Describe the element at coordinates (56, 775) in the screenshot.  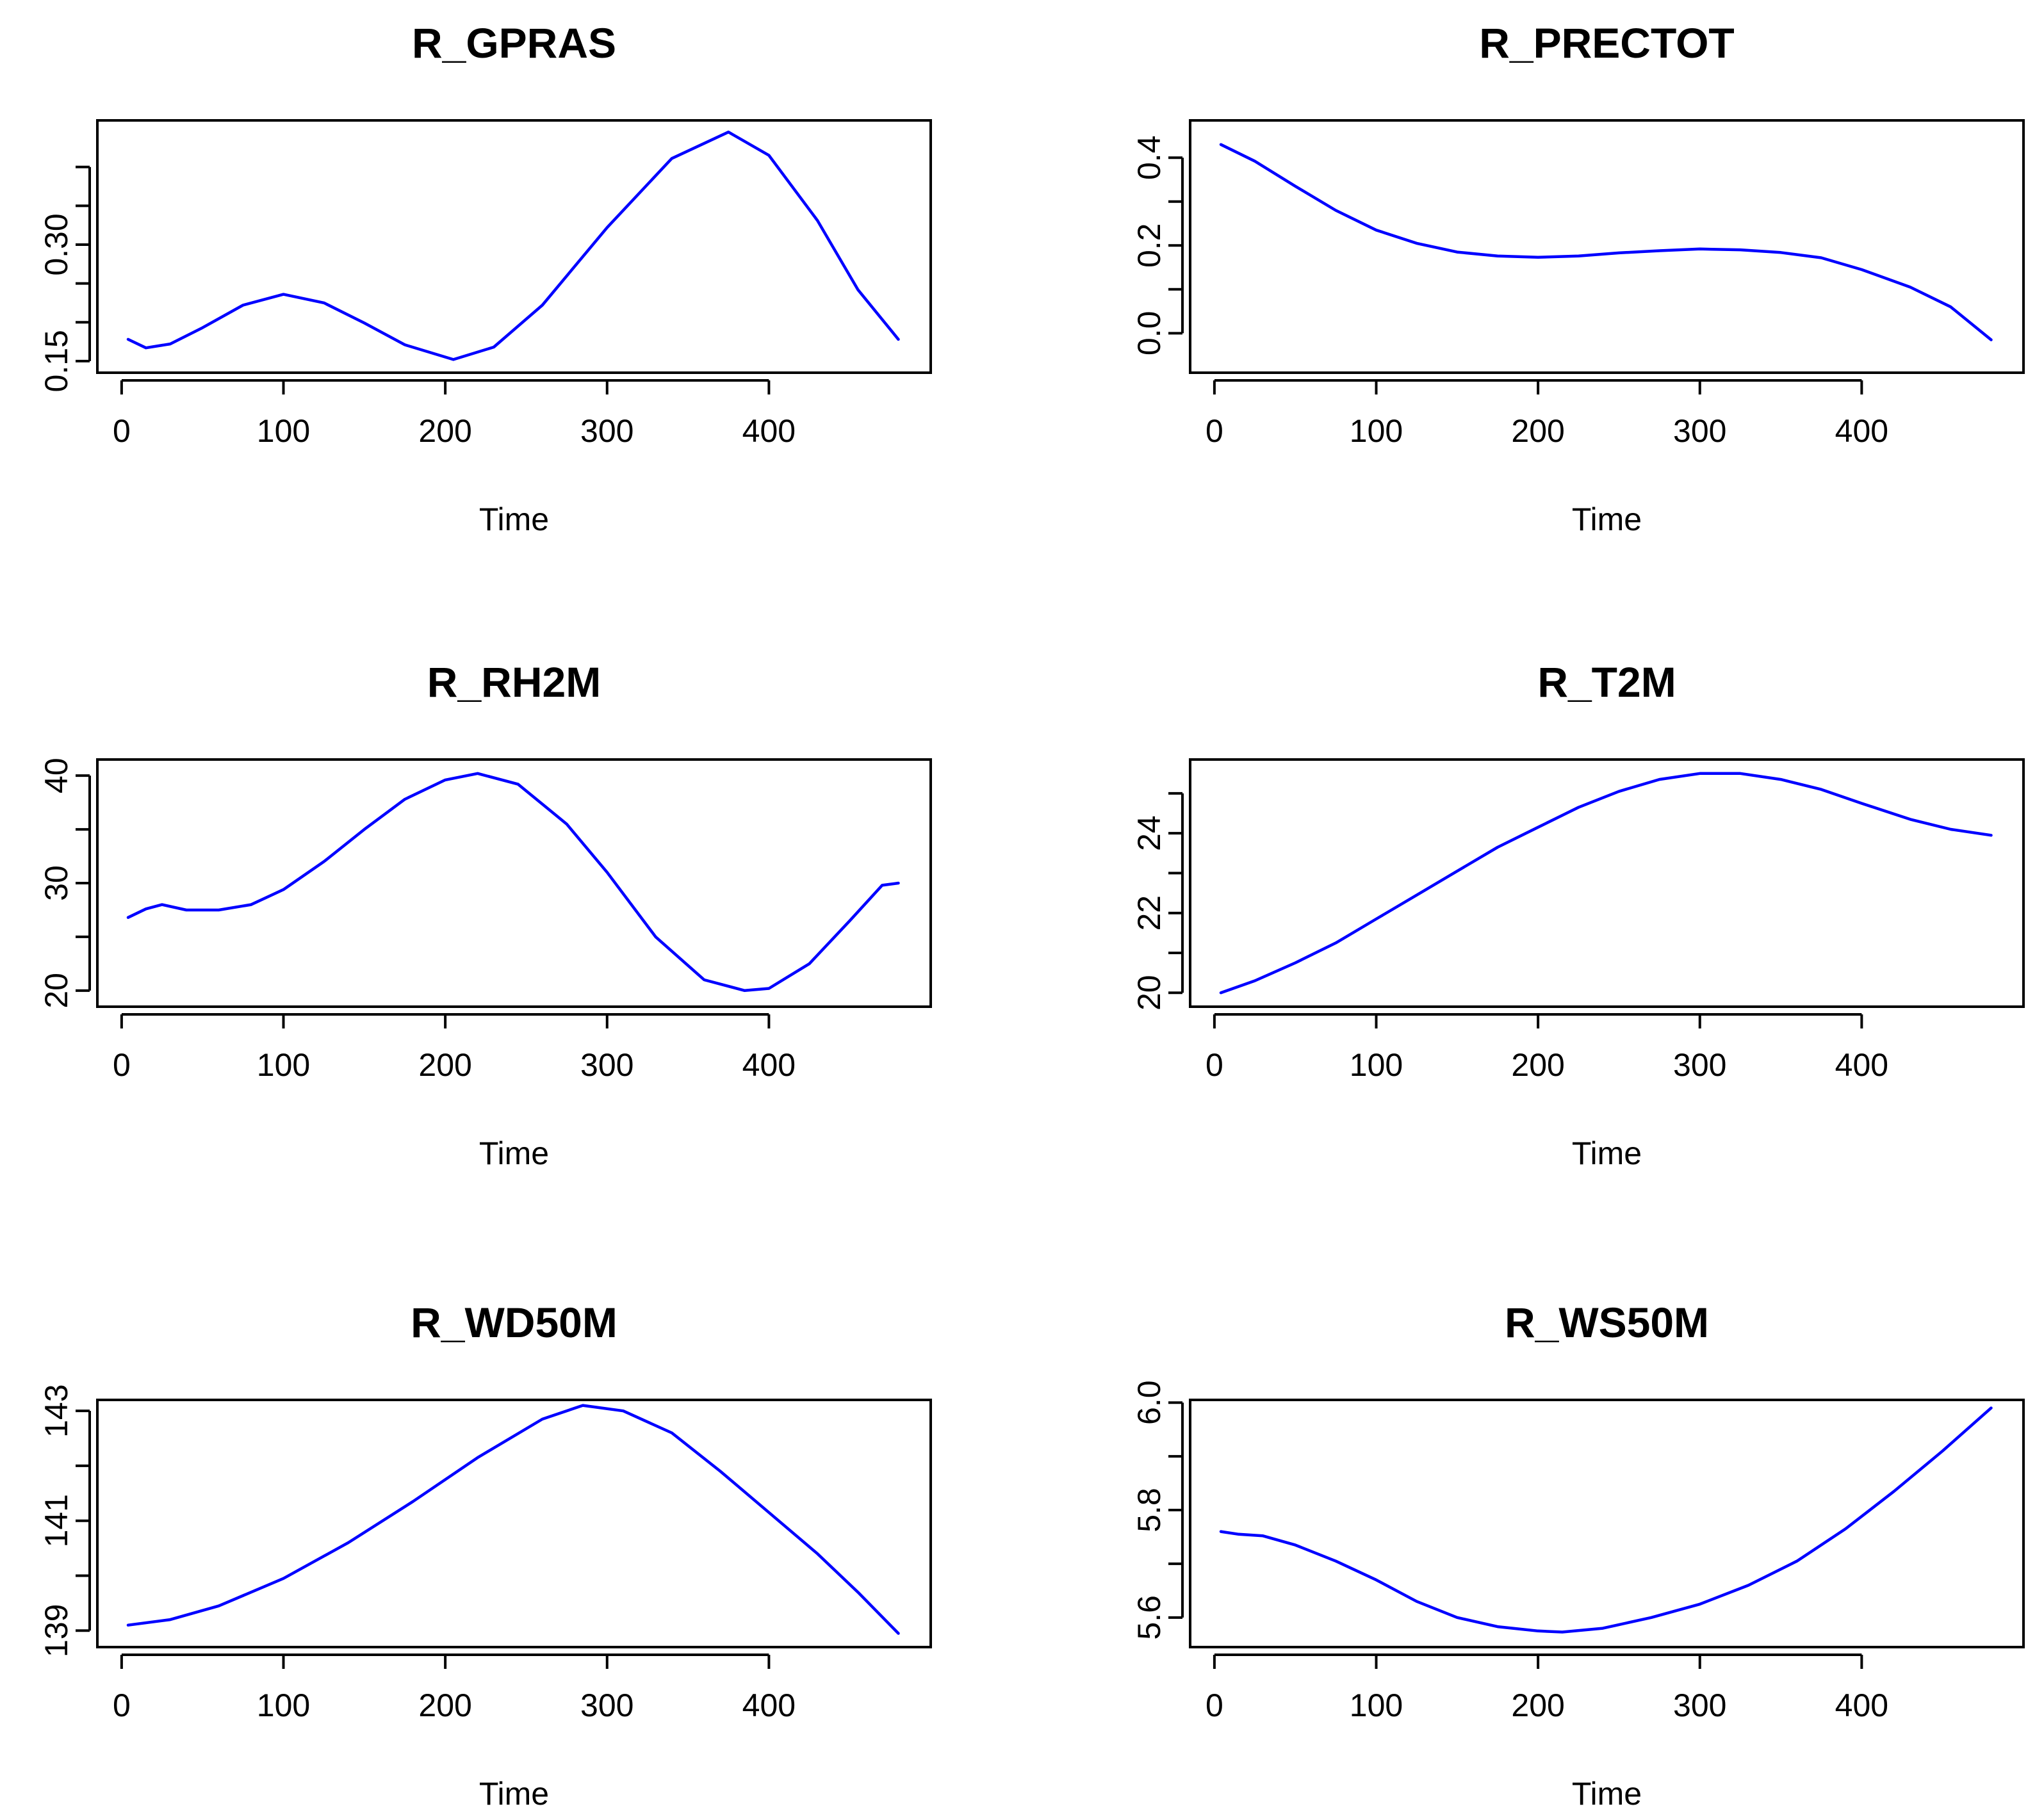
I see `y-tick-label: 40` at that location.